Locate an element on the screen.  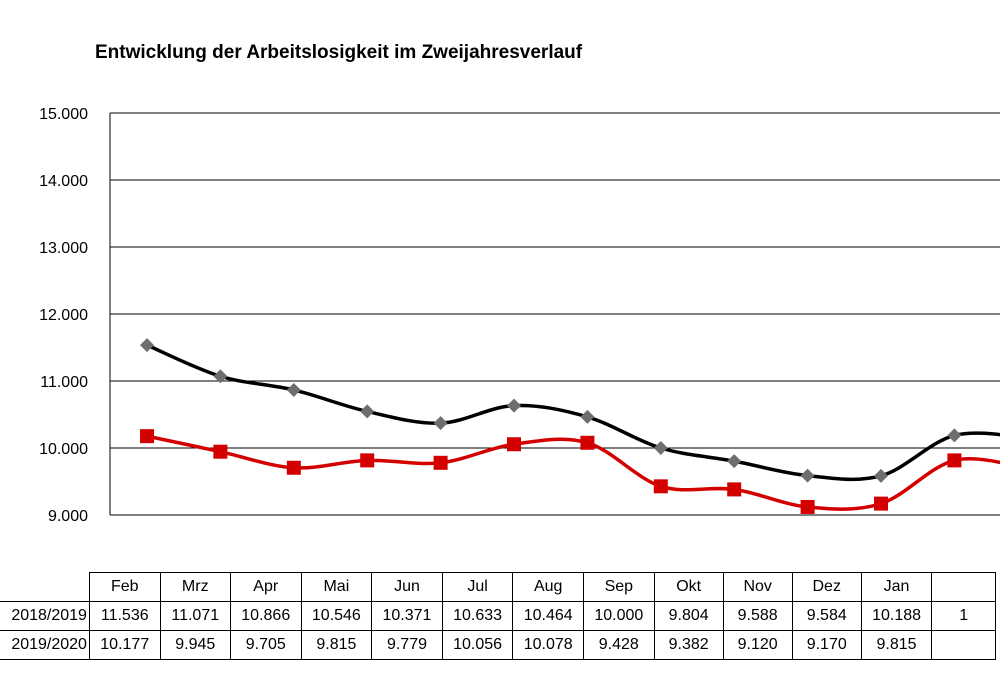
data-label: 11.536 is located at coordinates (124, 616).